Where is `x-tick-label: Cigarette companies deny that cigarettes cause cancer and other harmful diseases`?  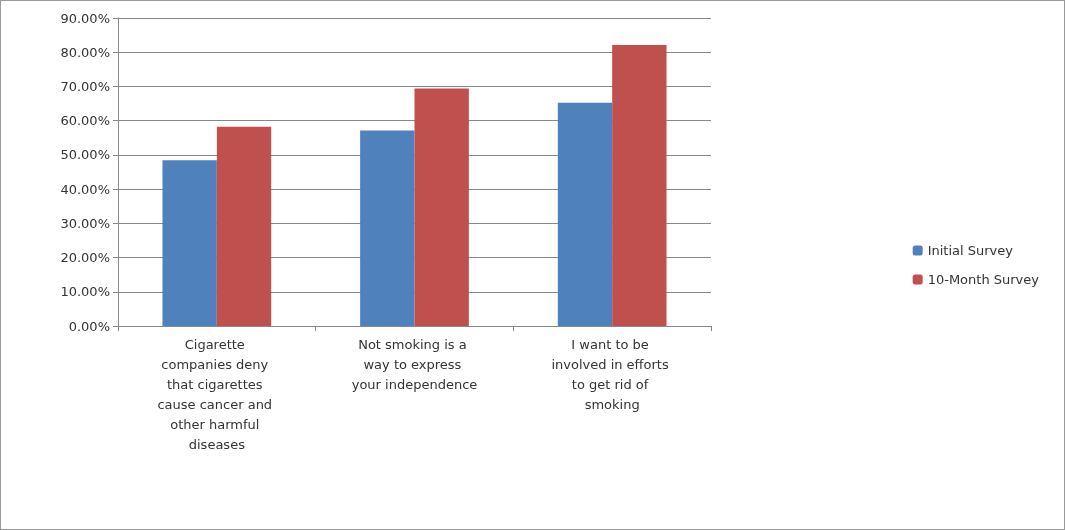
x-tick-label: Cigarette companies deny that cigarettes cause cancer and other harmful diseases is located at coordinates (217, 394).